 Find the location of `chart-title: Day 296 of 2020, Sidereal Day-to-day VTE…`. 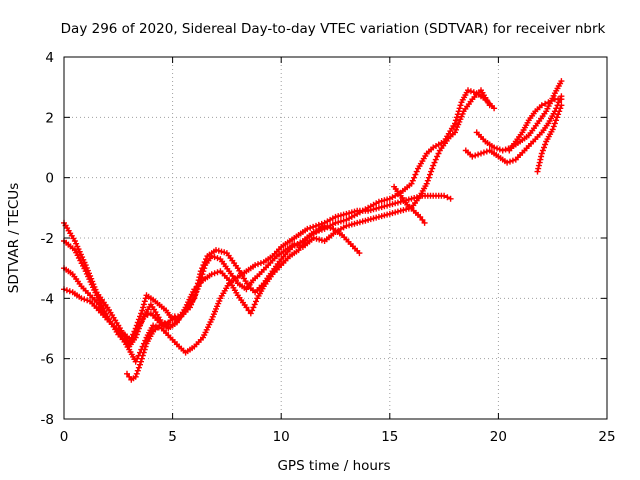

chart-title: Day 296 of 2020, Sidereal Day-to-day VTE… is located at coordinates (333, 29).